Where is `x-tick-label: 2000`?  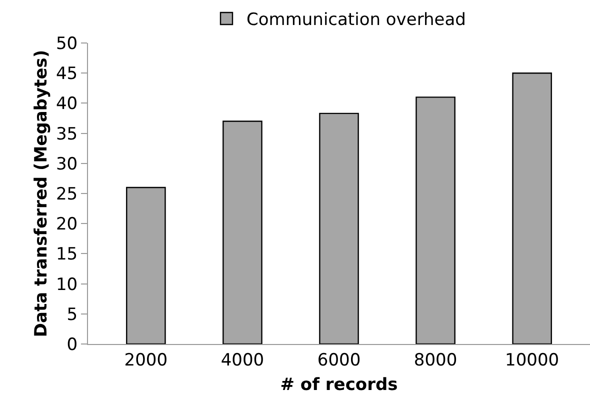
x-tick-label: 2000 is located at coordinates (146, 360).